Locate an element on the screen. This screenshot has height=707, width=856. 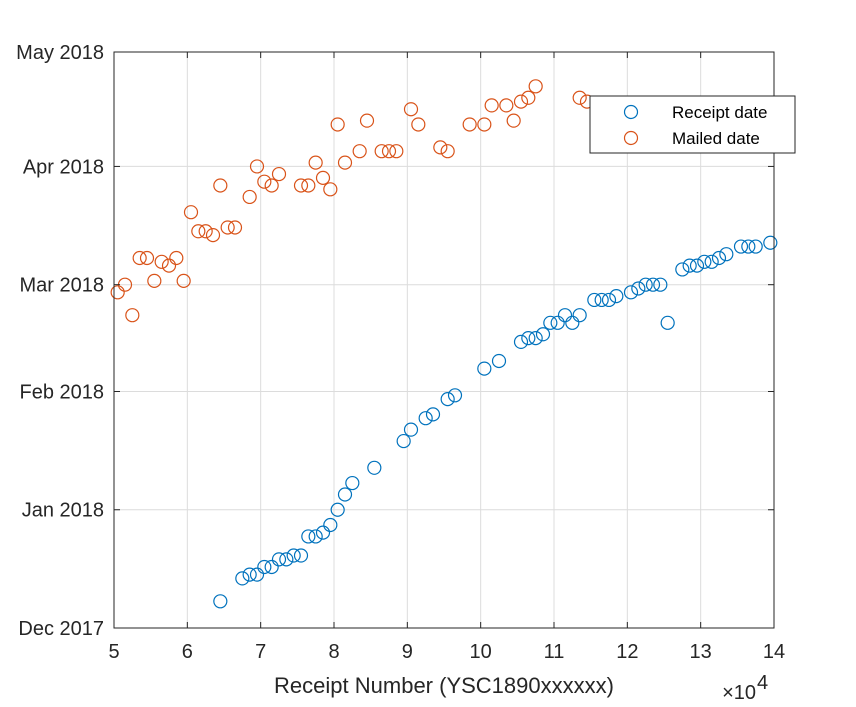
x-tick-label: 8 is located at coordinates (333, 652).